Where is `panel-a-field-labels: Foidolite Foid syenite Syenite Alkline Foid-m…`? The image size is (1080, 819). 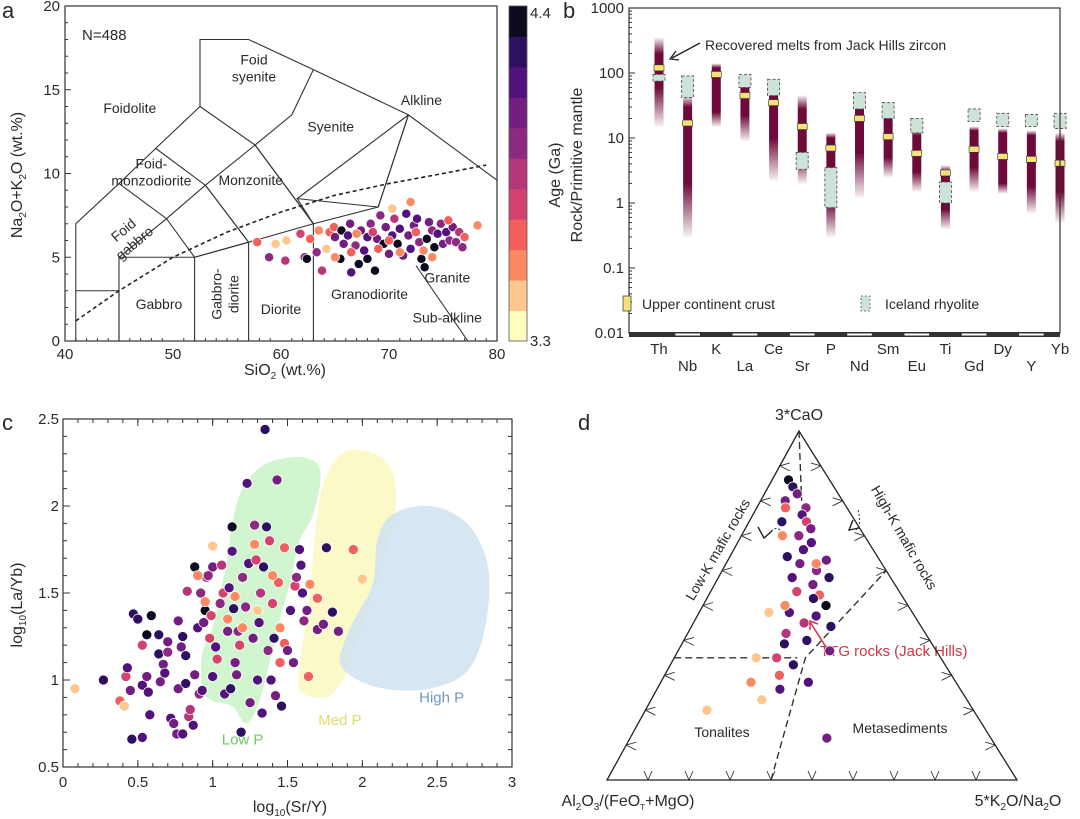
panel-a-field-labels: Foidolite Foid syenite Syenite Alkline Foid-m… is located at coordinates (292, 189).